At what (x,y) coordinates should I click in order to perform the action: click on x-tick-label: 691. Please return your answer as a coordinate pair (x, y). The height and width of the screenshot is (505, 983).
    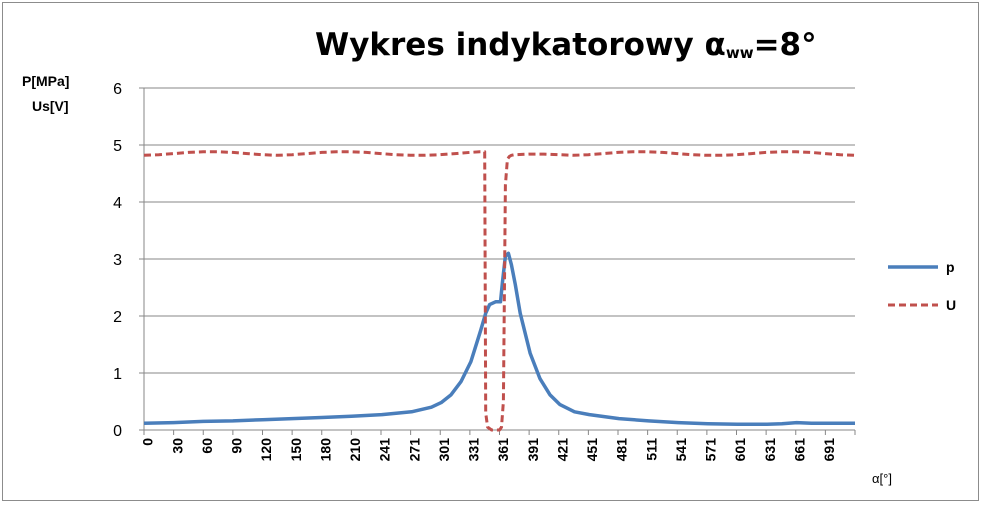
    Looking at the image, I should click on (829, 450).